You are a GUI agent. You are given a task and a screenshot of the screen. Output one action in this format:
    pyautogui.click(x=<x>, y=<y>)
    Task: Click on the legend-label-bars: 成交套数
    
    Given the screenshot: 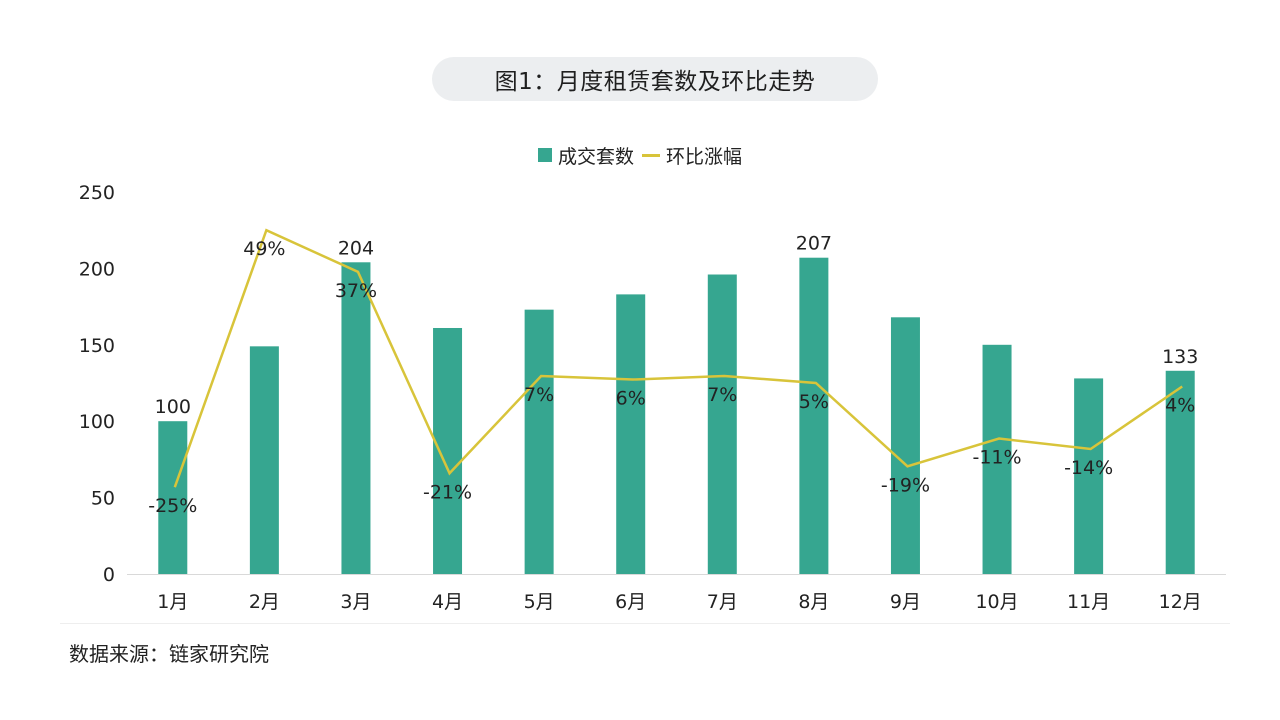 What is the action you would take?
    pyautogui.click(x=595, y=156)
    